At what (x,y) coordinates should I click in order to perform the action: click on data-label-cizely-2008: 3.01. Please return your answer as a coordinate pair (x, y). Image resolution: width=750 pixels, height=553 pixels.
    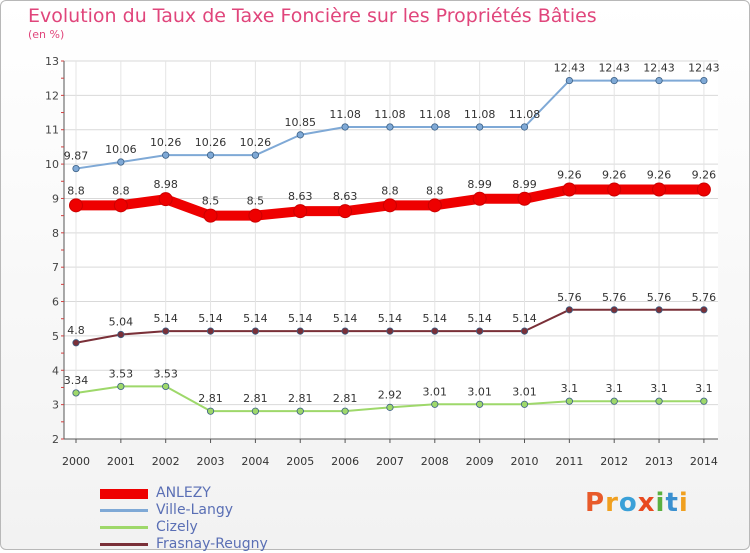
    Looking at the image, I should click on (435, 391).